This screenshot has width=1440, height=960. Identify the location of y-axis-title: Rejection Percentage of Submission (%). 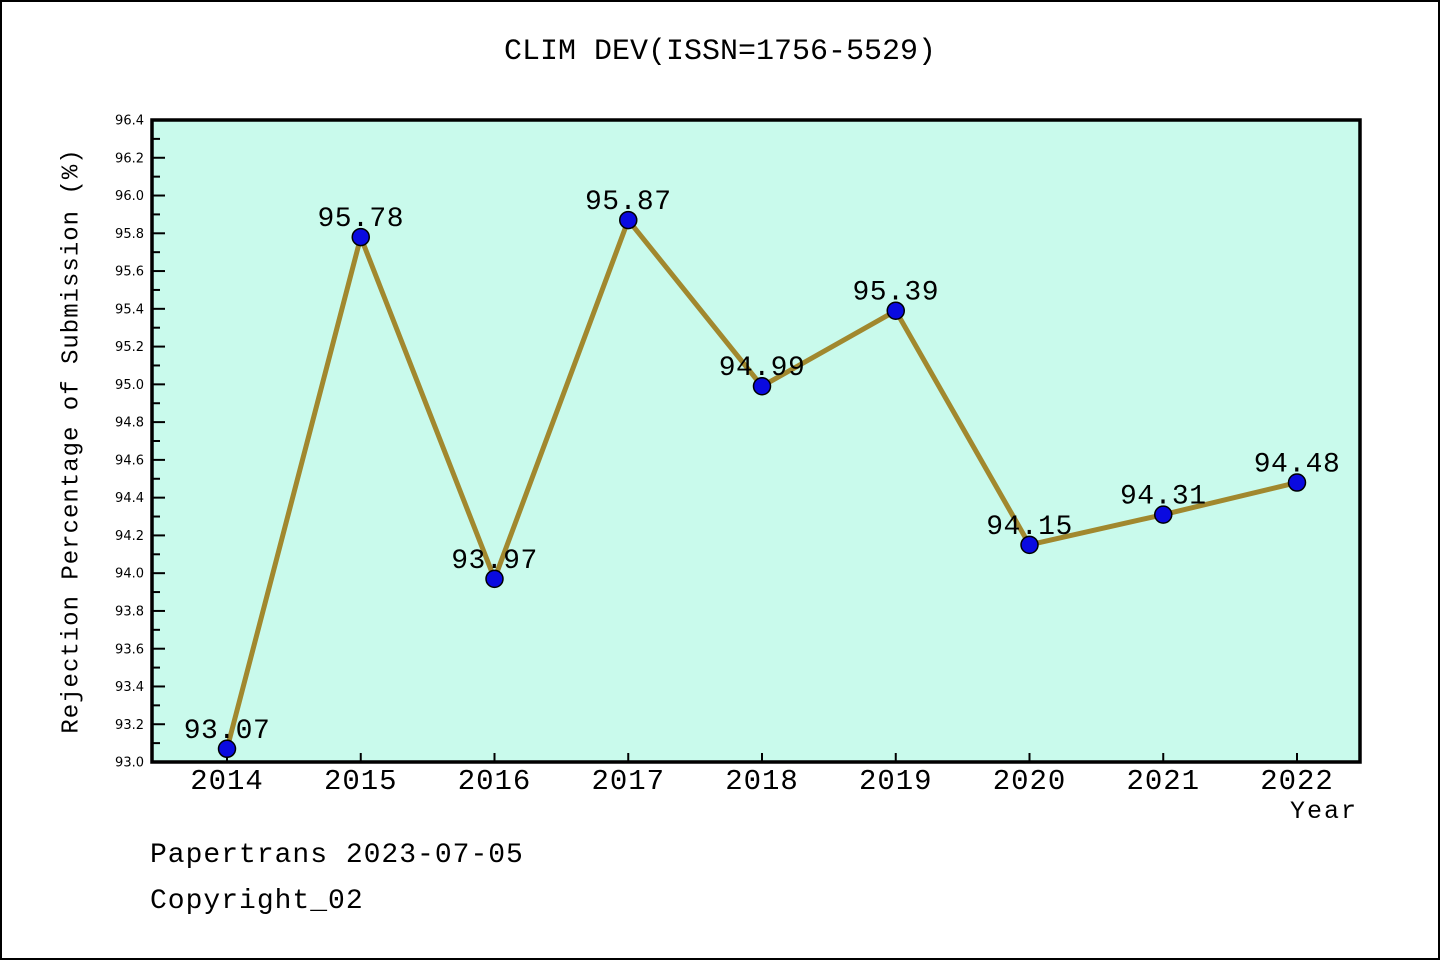
(72, 441).